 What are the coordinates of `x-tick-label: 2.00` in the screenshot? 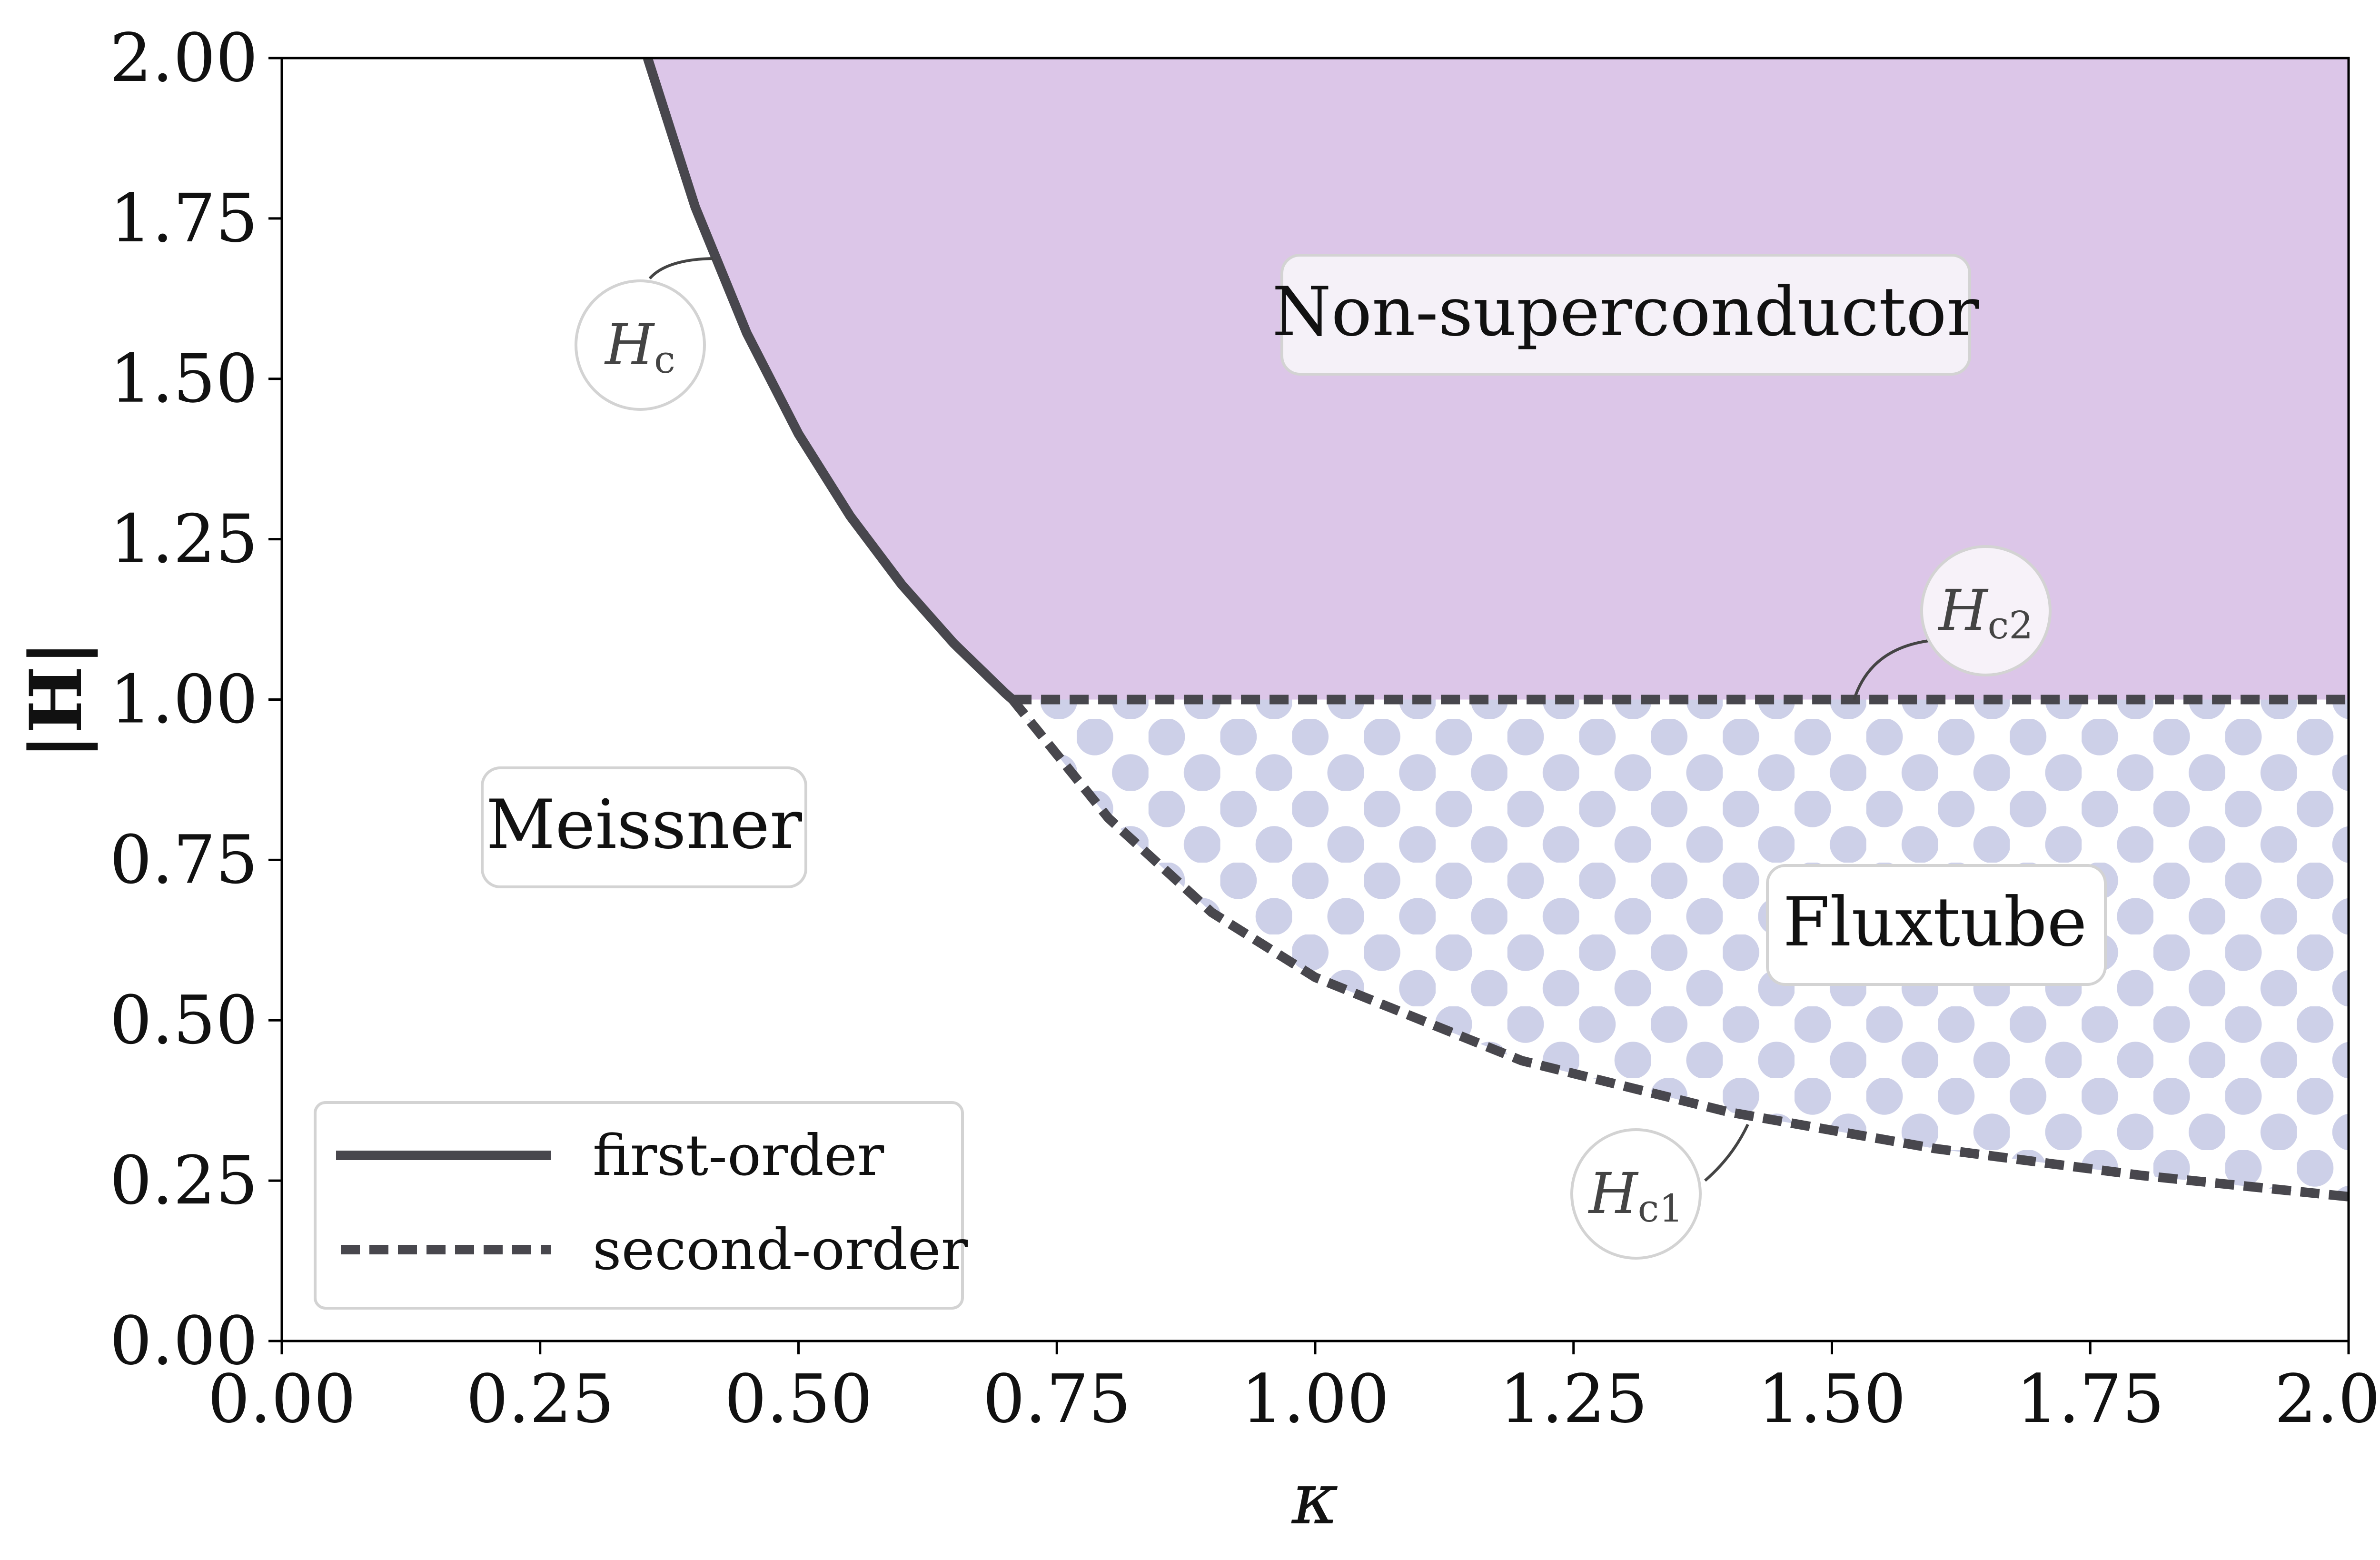 It's located at (2327, 1399).